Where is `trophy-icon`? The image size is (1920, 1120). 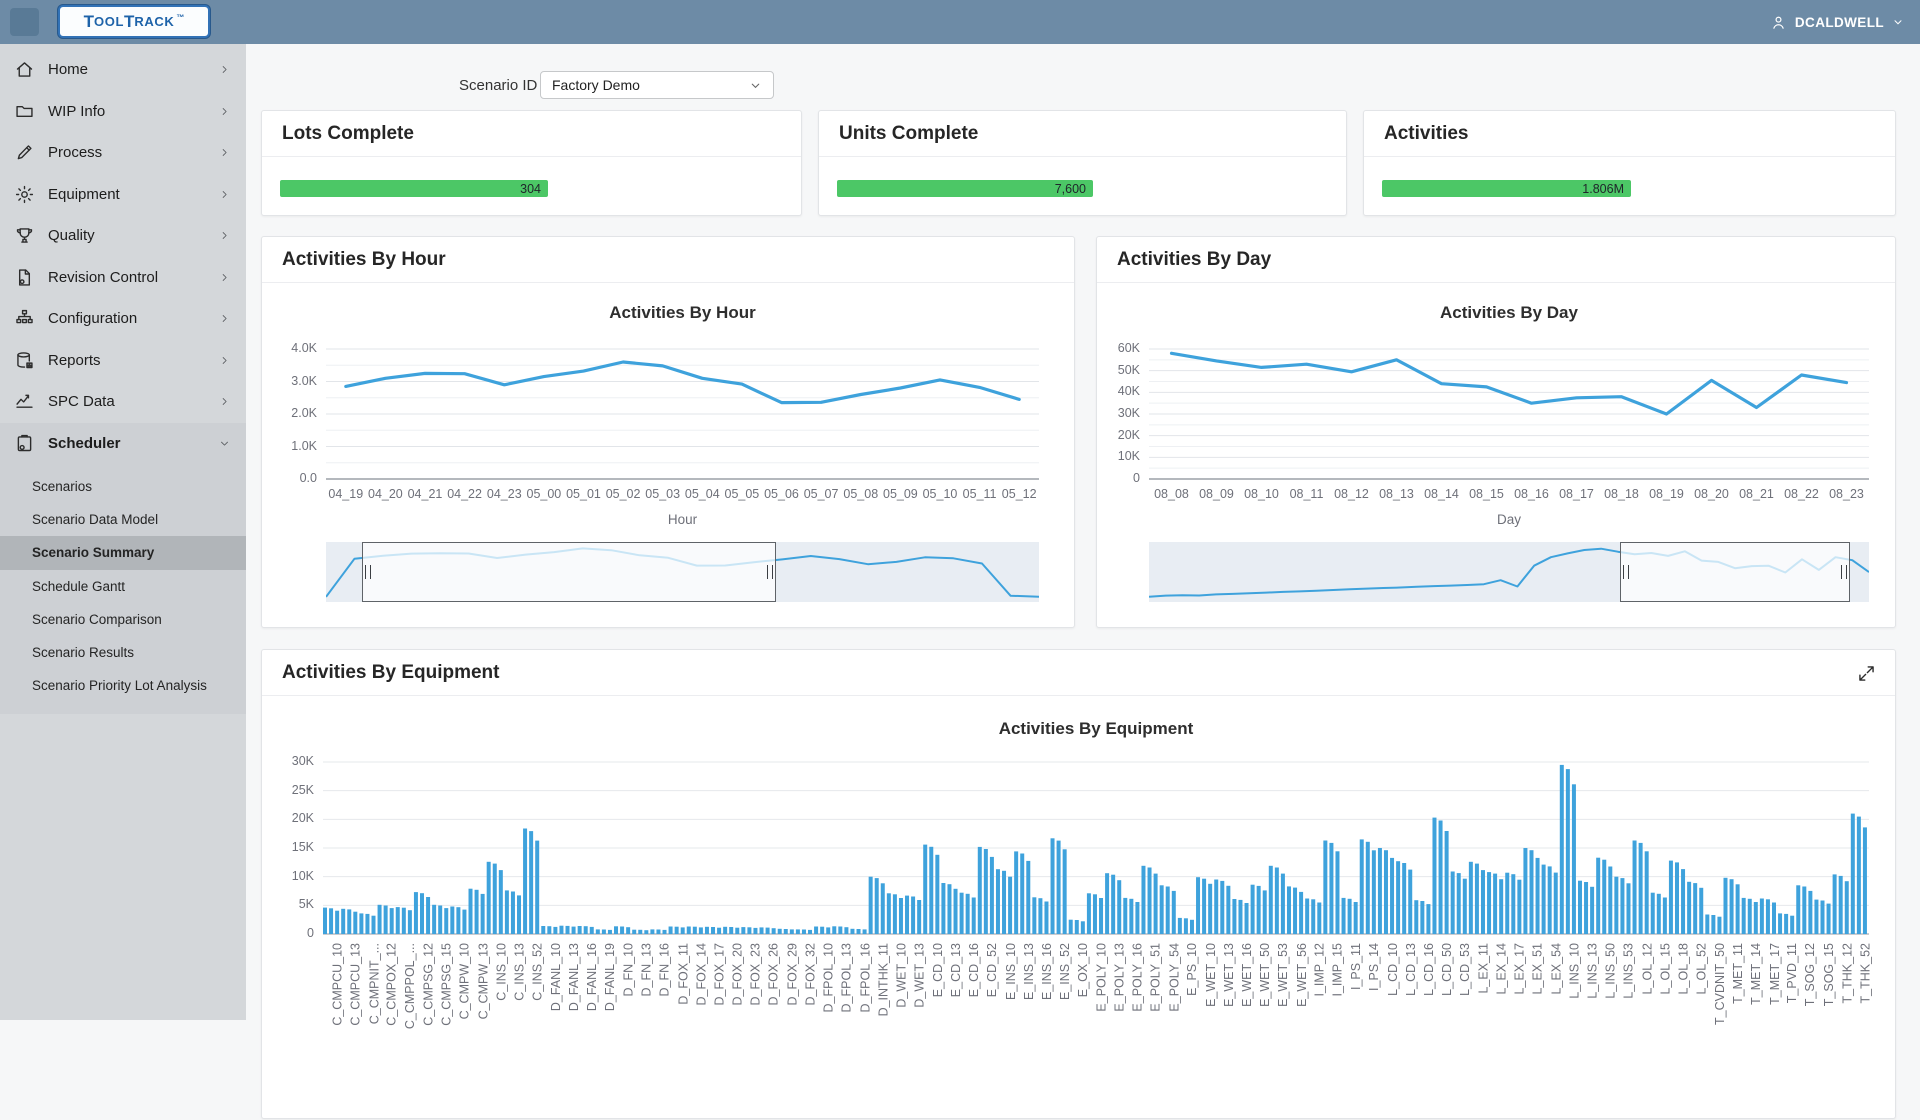 trophy-icon is located at coordinates (24, 236).